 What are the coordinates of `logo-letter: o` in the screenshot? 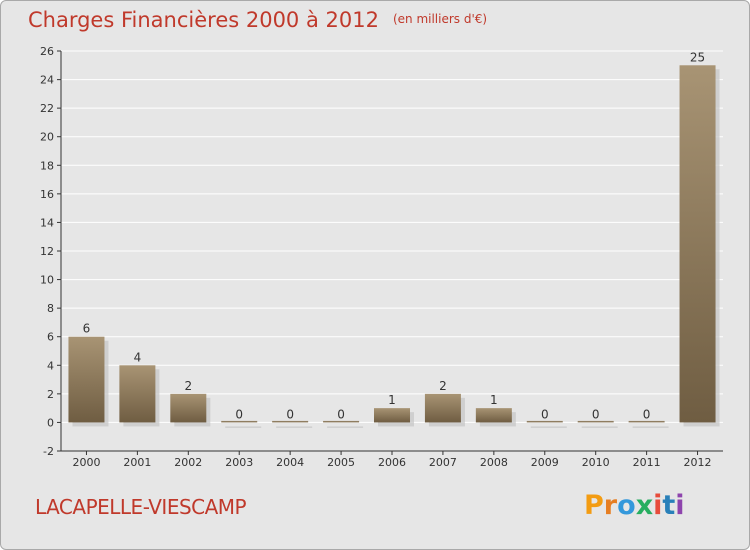 It's located at (626, 505).